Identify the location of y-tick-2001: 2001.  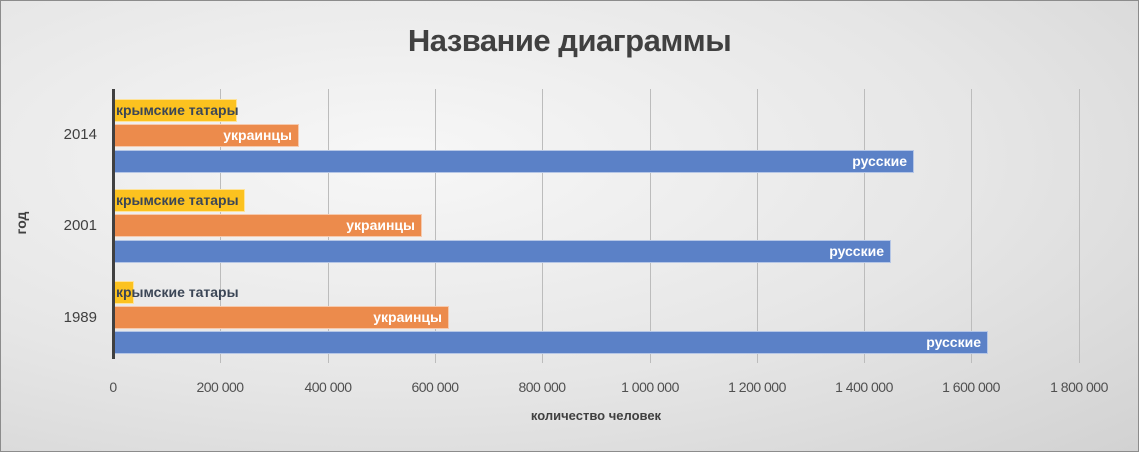
(80, 225).